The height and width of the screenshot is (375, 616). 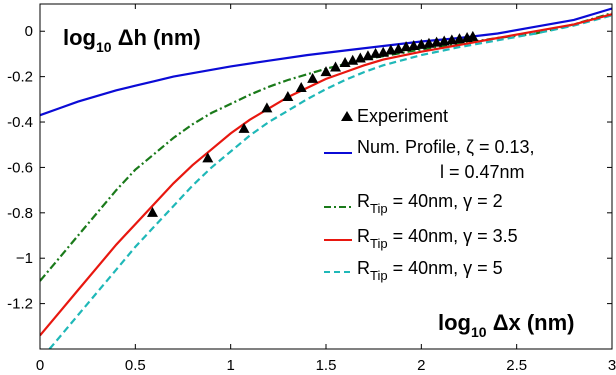 What do you see at coordinates (612, 365) in the screenshot?
I see `x-tick-label: 3` at bounding box center [612, 365].